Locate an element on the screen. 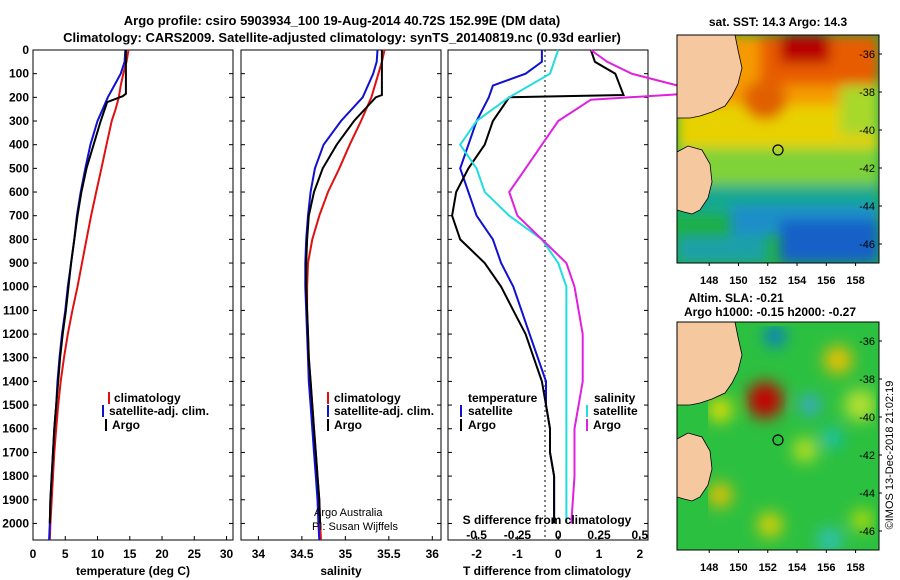 Image resolution: width=900 pixels, height=580 pixels. lat-tick-label: -40 is located at coordinates (867, 131).